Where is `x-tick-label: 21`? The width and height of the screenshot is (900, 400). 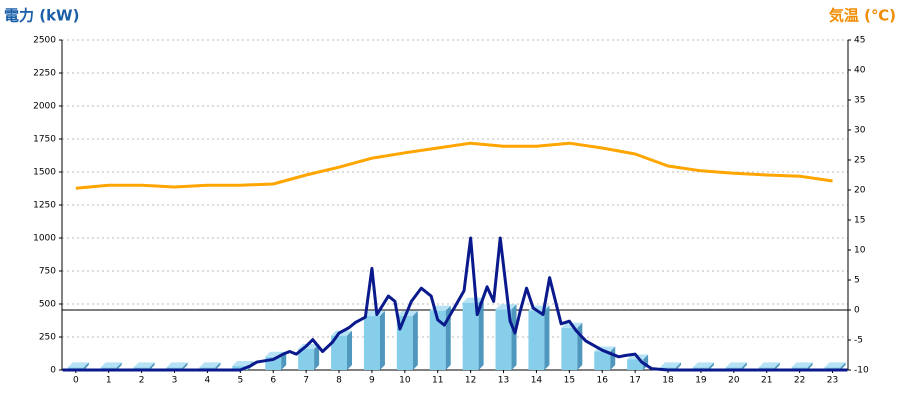
x-tick-label: 21 is located at coordinates (766, 381).